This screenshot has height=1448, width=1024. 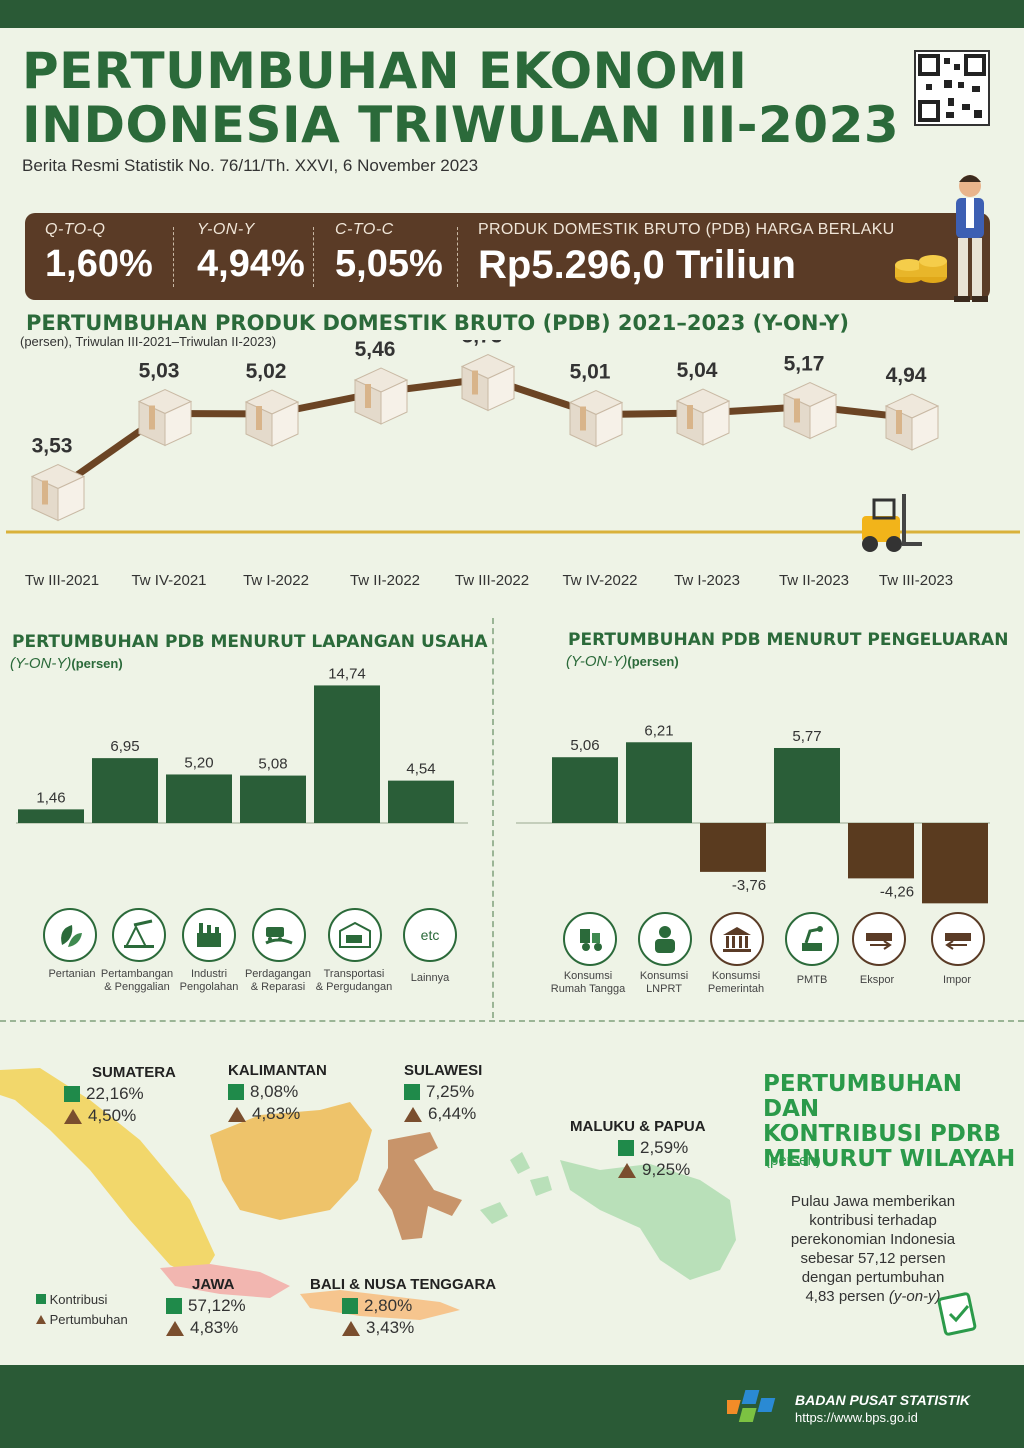 What do you see at coordinates (590, 939) in the screenshot?
I see `household-consumption-icon` at bounding box center [590, 939].